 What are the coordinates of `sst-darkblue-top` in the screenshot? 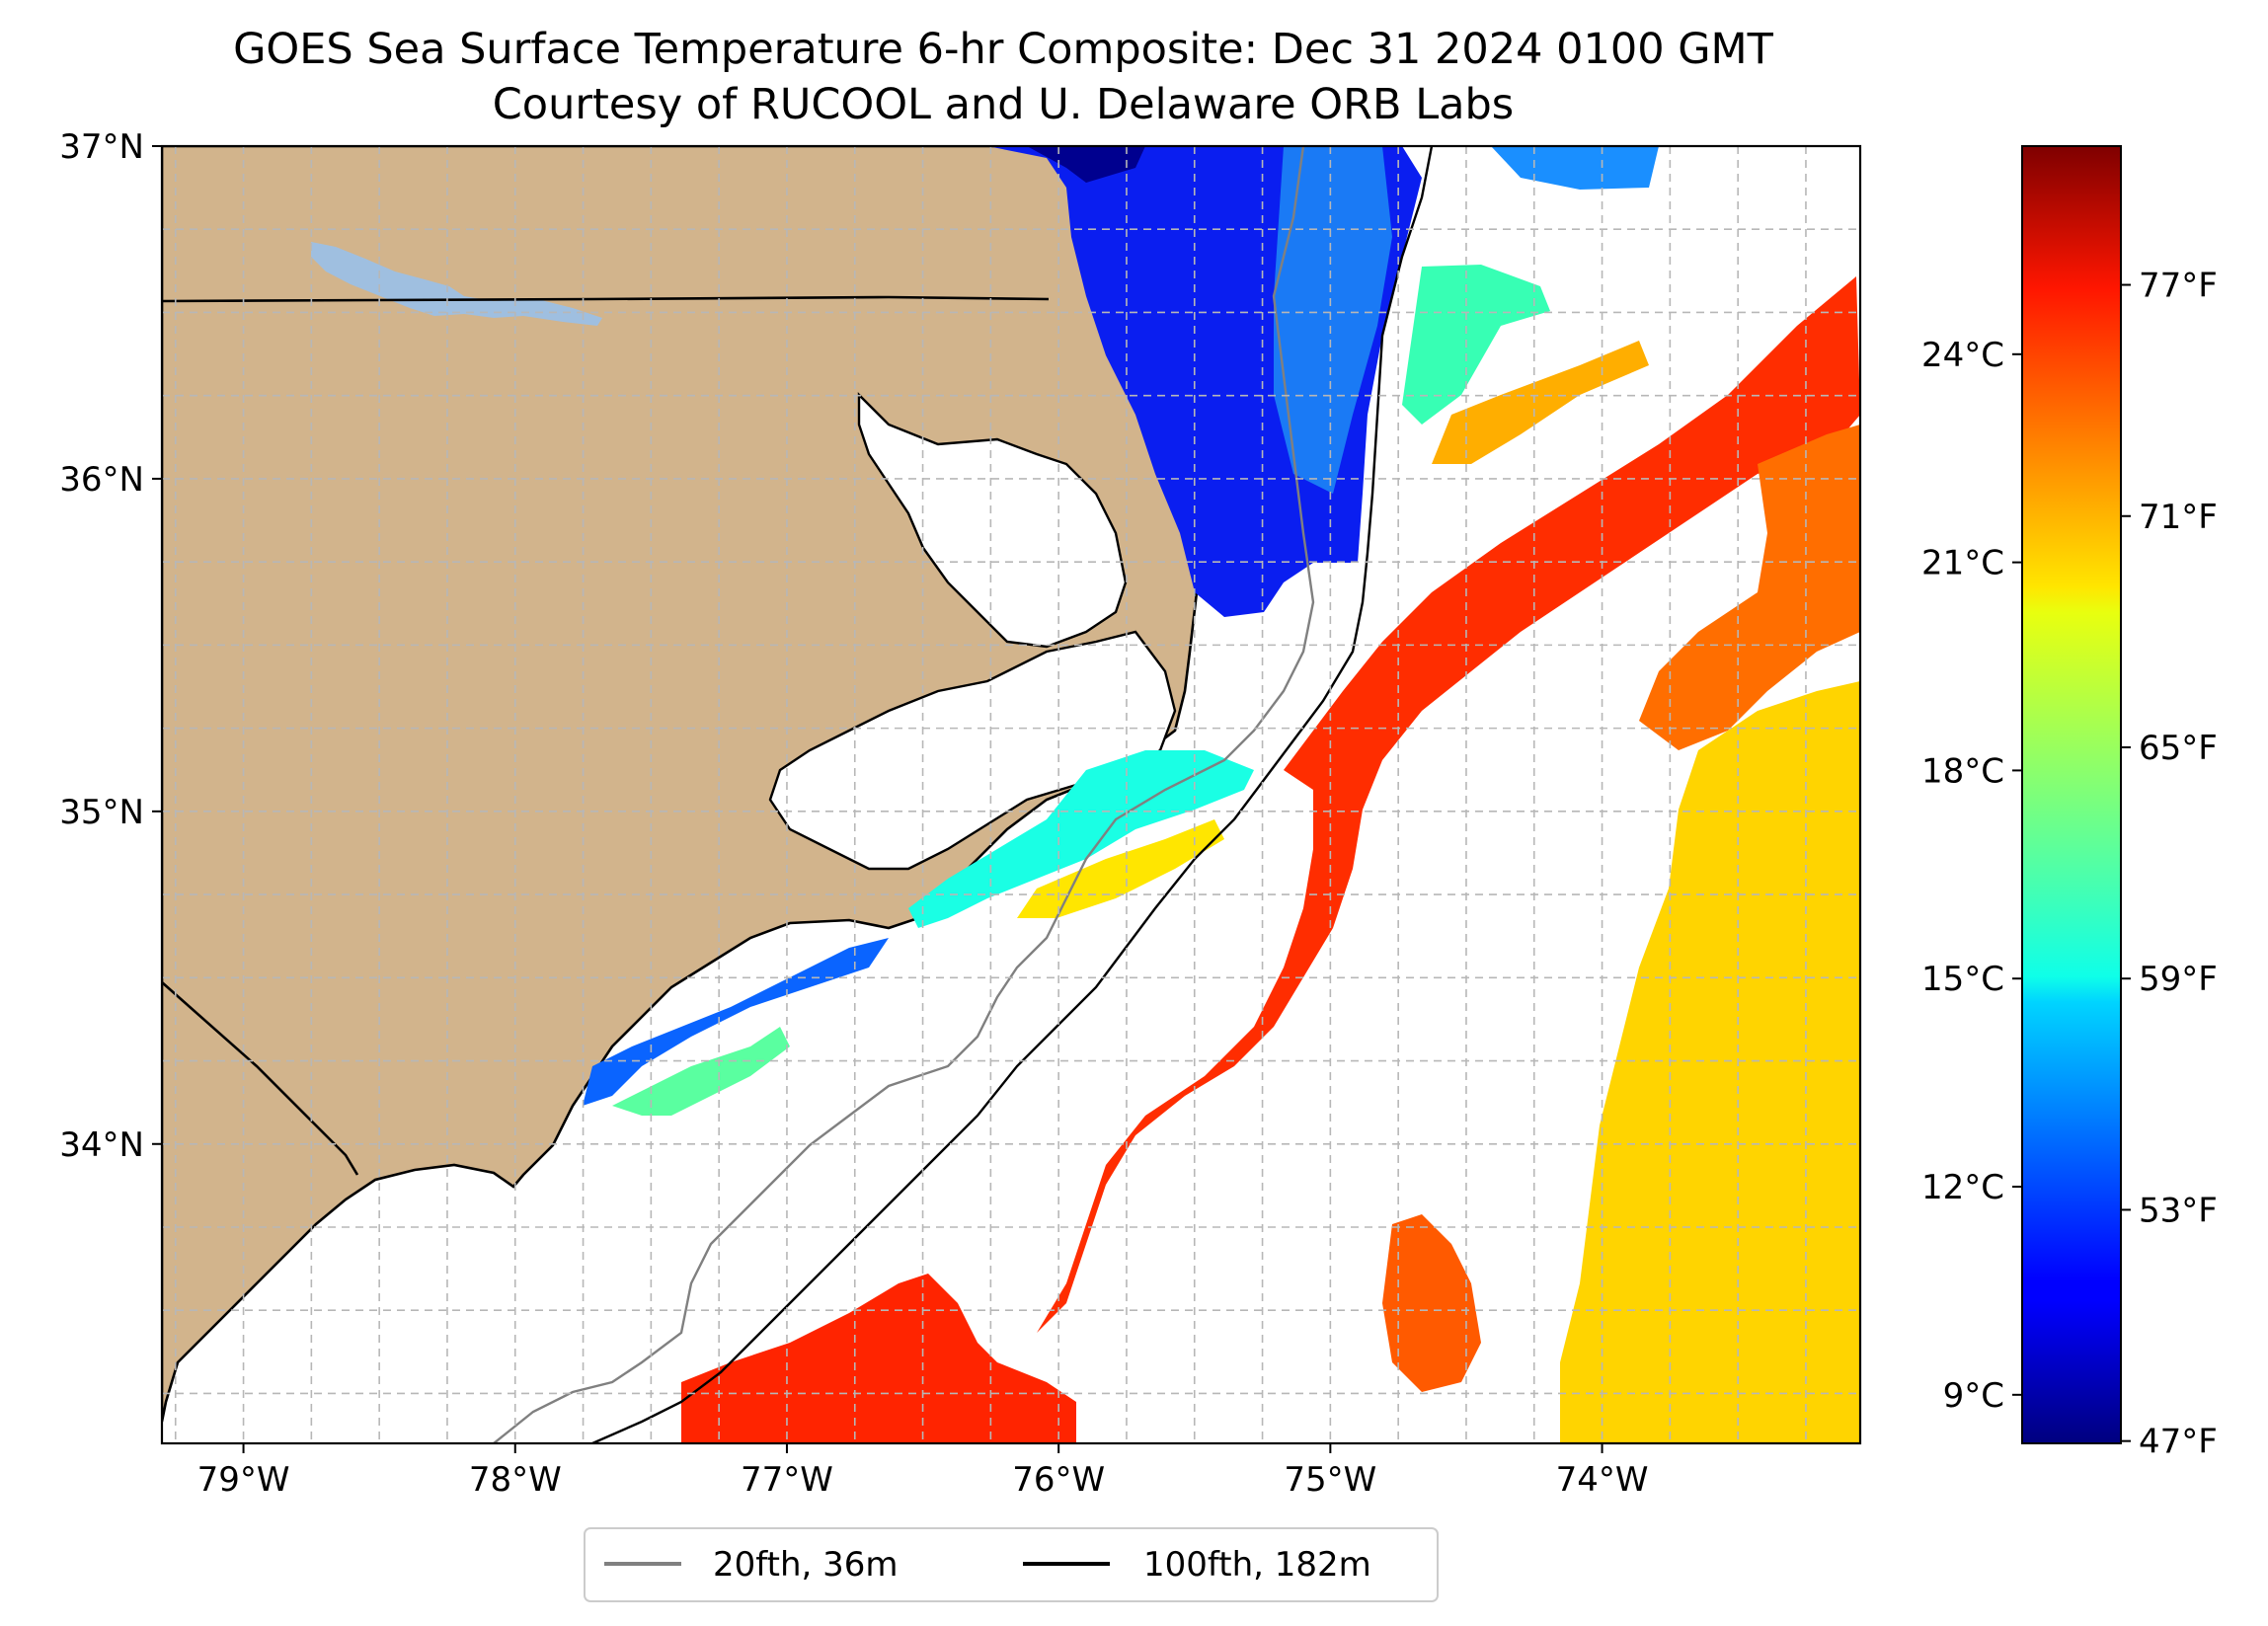 It's located at (1086, 164).